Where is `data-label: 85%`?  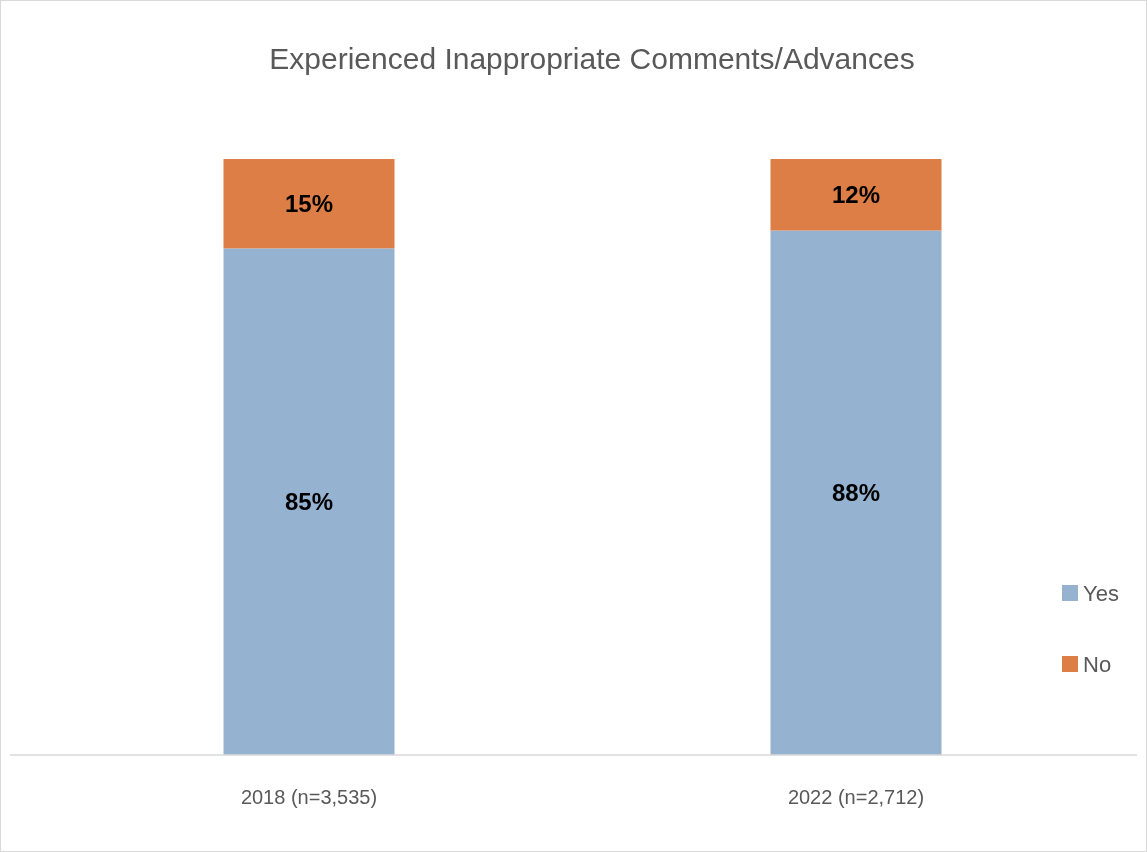
data-label: 85% is located at coordinates (309, 502).